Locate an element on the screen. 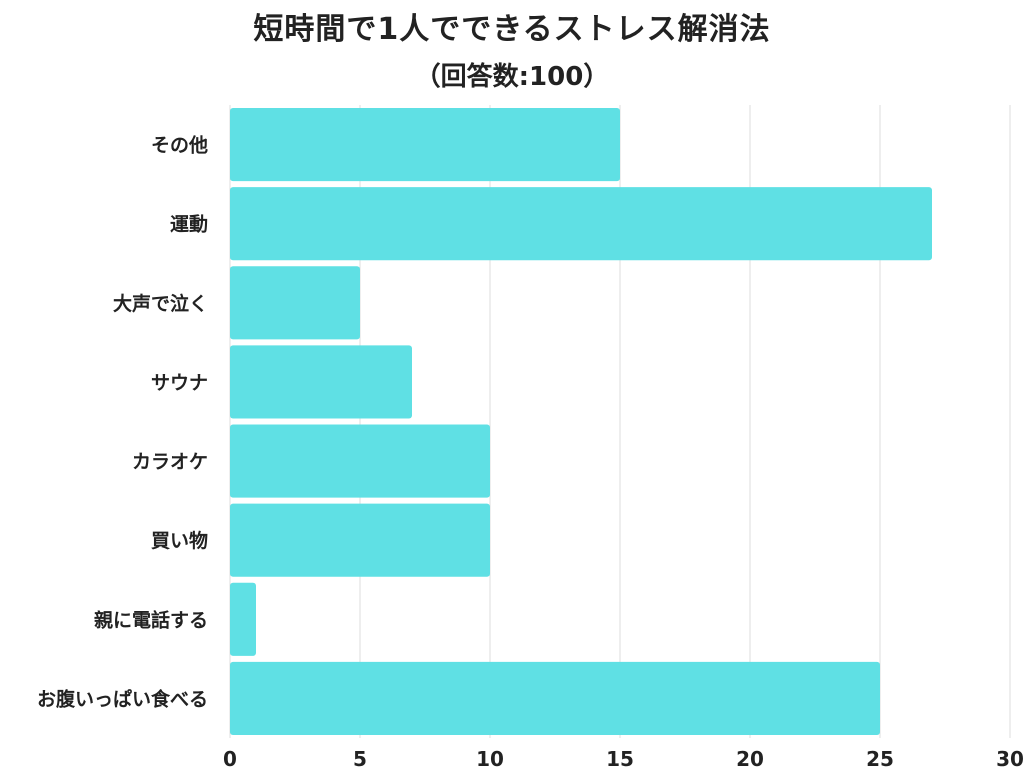 This screenshot has width=1024, height=768. x-tick-label: 0 is located at coordinates (230, 757).